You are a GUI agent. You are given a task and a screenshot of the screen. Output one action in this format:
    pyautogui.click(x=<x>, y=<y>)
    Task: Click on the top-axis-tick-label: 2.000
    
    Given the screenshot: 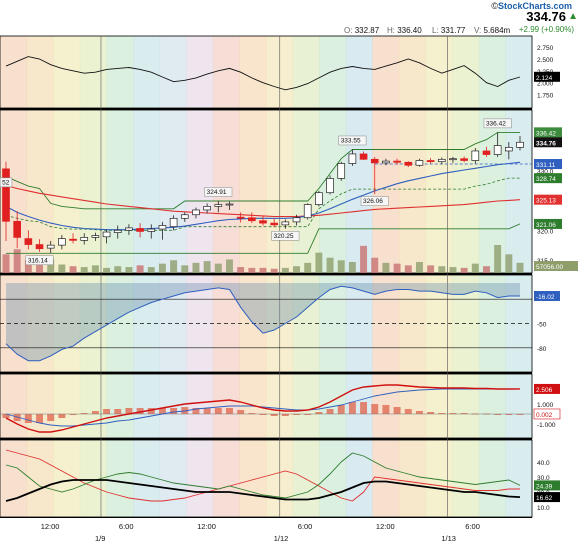 What is the action you would take?
    pyautogui.click(x=545, y=84)
    